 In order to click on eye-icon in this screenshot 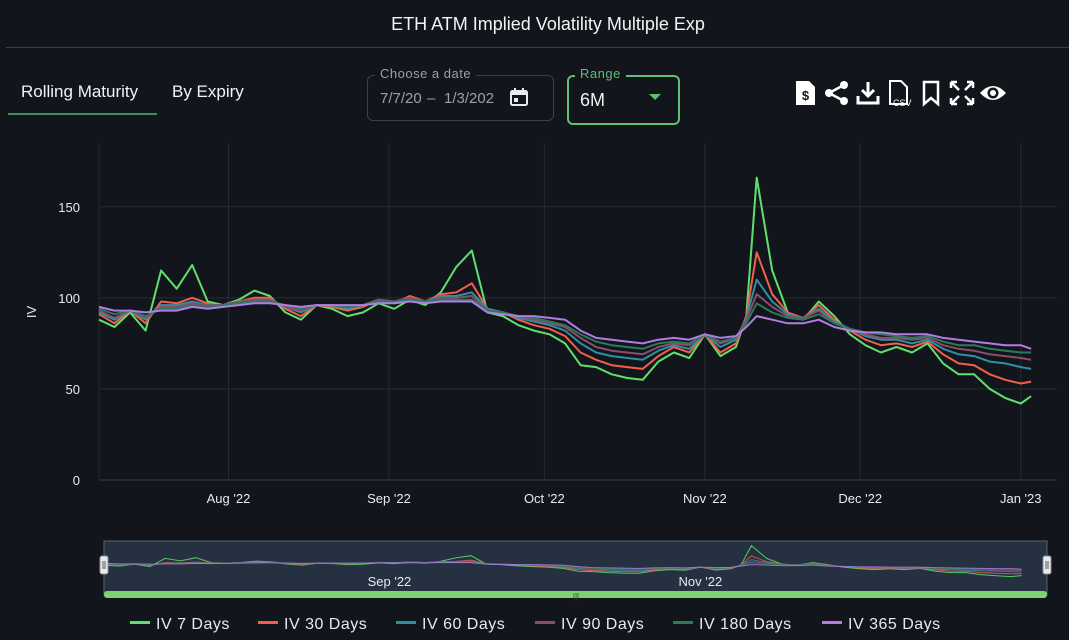, I will do `click(993, 93)`.